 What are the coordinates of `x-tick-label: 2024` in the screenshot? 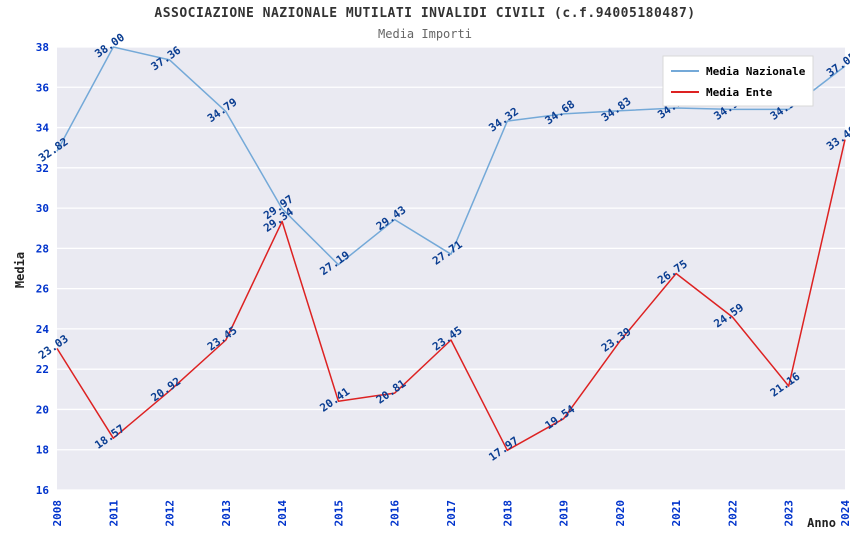 It's located at (844, 513).